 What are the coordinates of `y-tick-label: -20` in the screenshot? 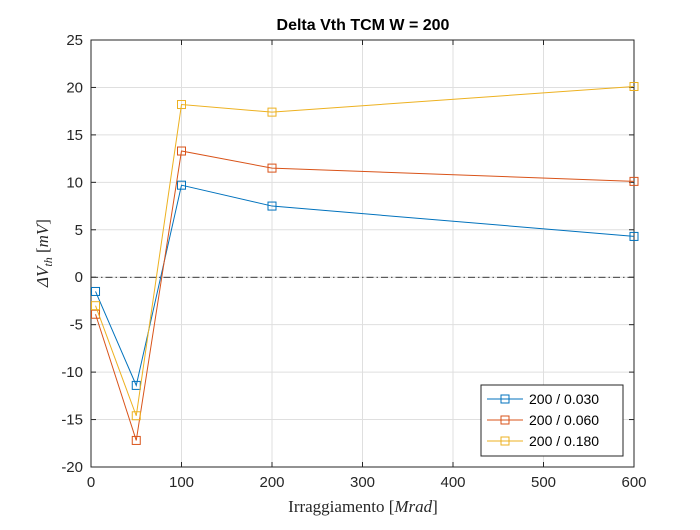 It's located at (72, 467).